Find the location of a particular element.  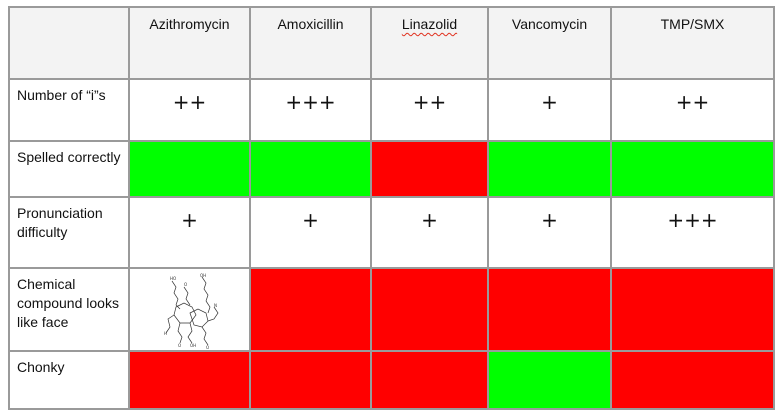

cell-chonky-azithromycin-red is located at coordinates (189, 380).